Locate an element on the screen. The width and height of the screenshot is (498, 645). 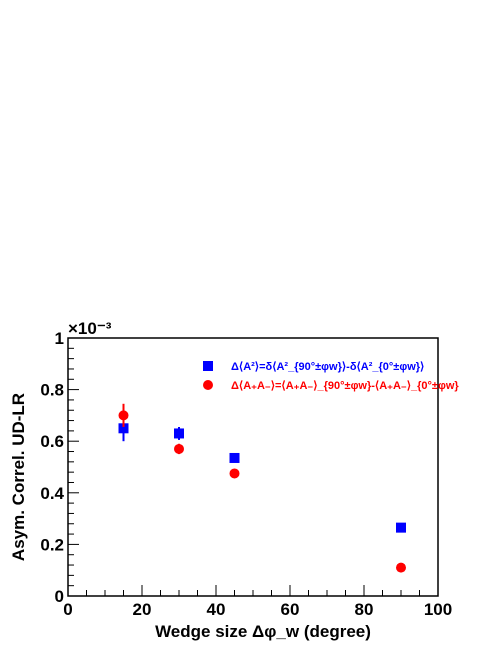
legend-entry-a2: Δ⟨A²⟩=δ⟨A²_{90°±φw}⟩-δ⟨A²_{0°±φw}⟩ is located at coordinates (327, 367).